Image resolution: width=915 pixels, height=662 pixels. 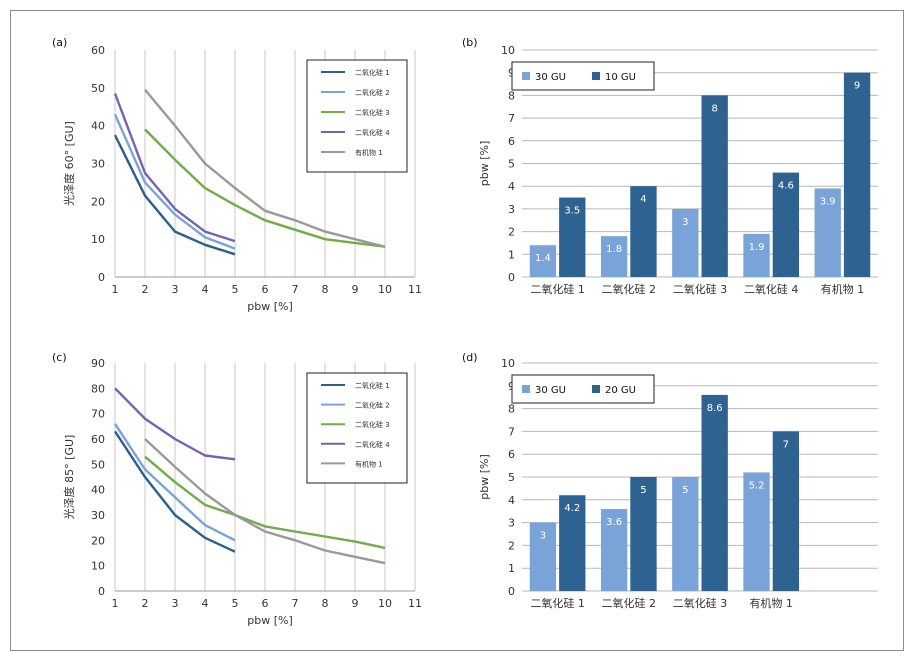 What do you see at coordinates (643, 199) in the screenshot?
I see `data-label: 4` at bounding box center [643, 199].